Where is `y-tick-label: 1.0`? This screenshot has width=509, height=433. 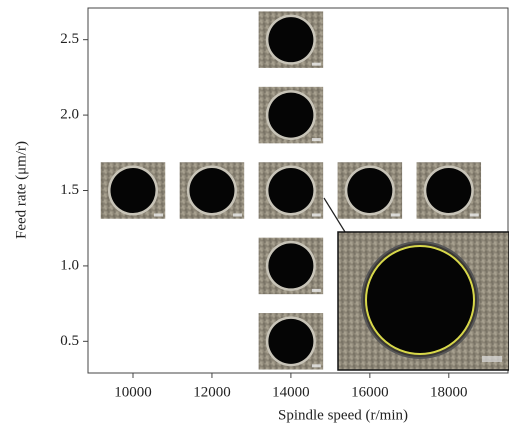
y-tick-label: 1.0 is located at coordinates (69, 265).